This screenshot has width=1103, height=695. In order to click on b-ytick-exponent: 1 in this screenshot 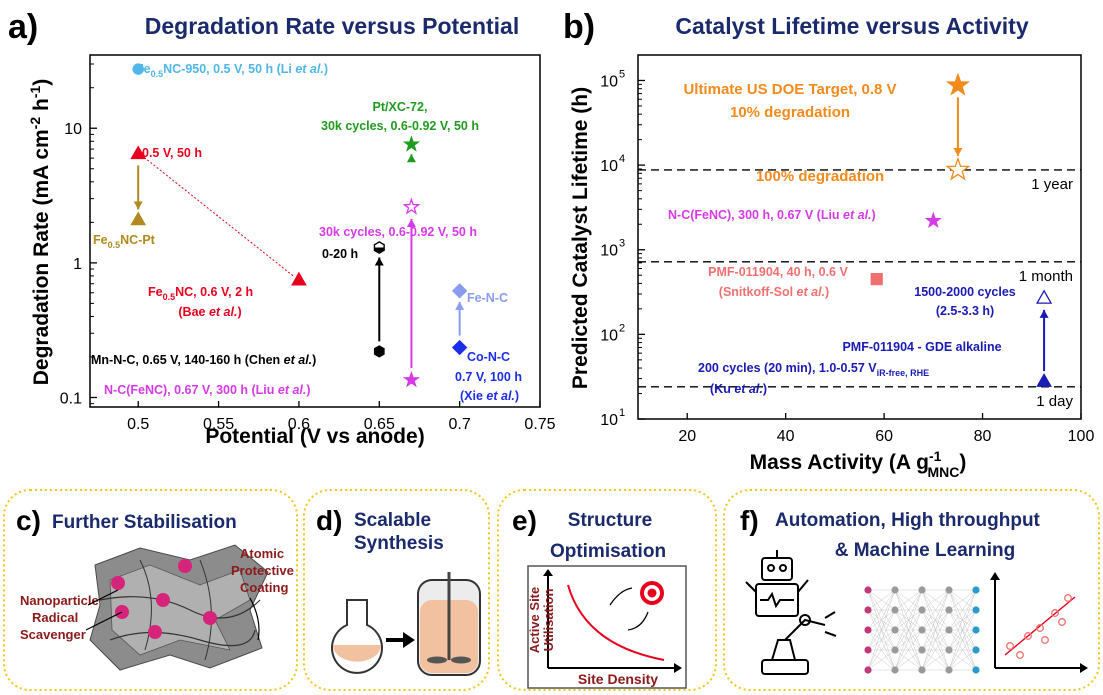, I will do `click(622, 413)`.